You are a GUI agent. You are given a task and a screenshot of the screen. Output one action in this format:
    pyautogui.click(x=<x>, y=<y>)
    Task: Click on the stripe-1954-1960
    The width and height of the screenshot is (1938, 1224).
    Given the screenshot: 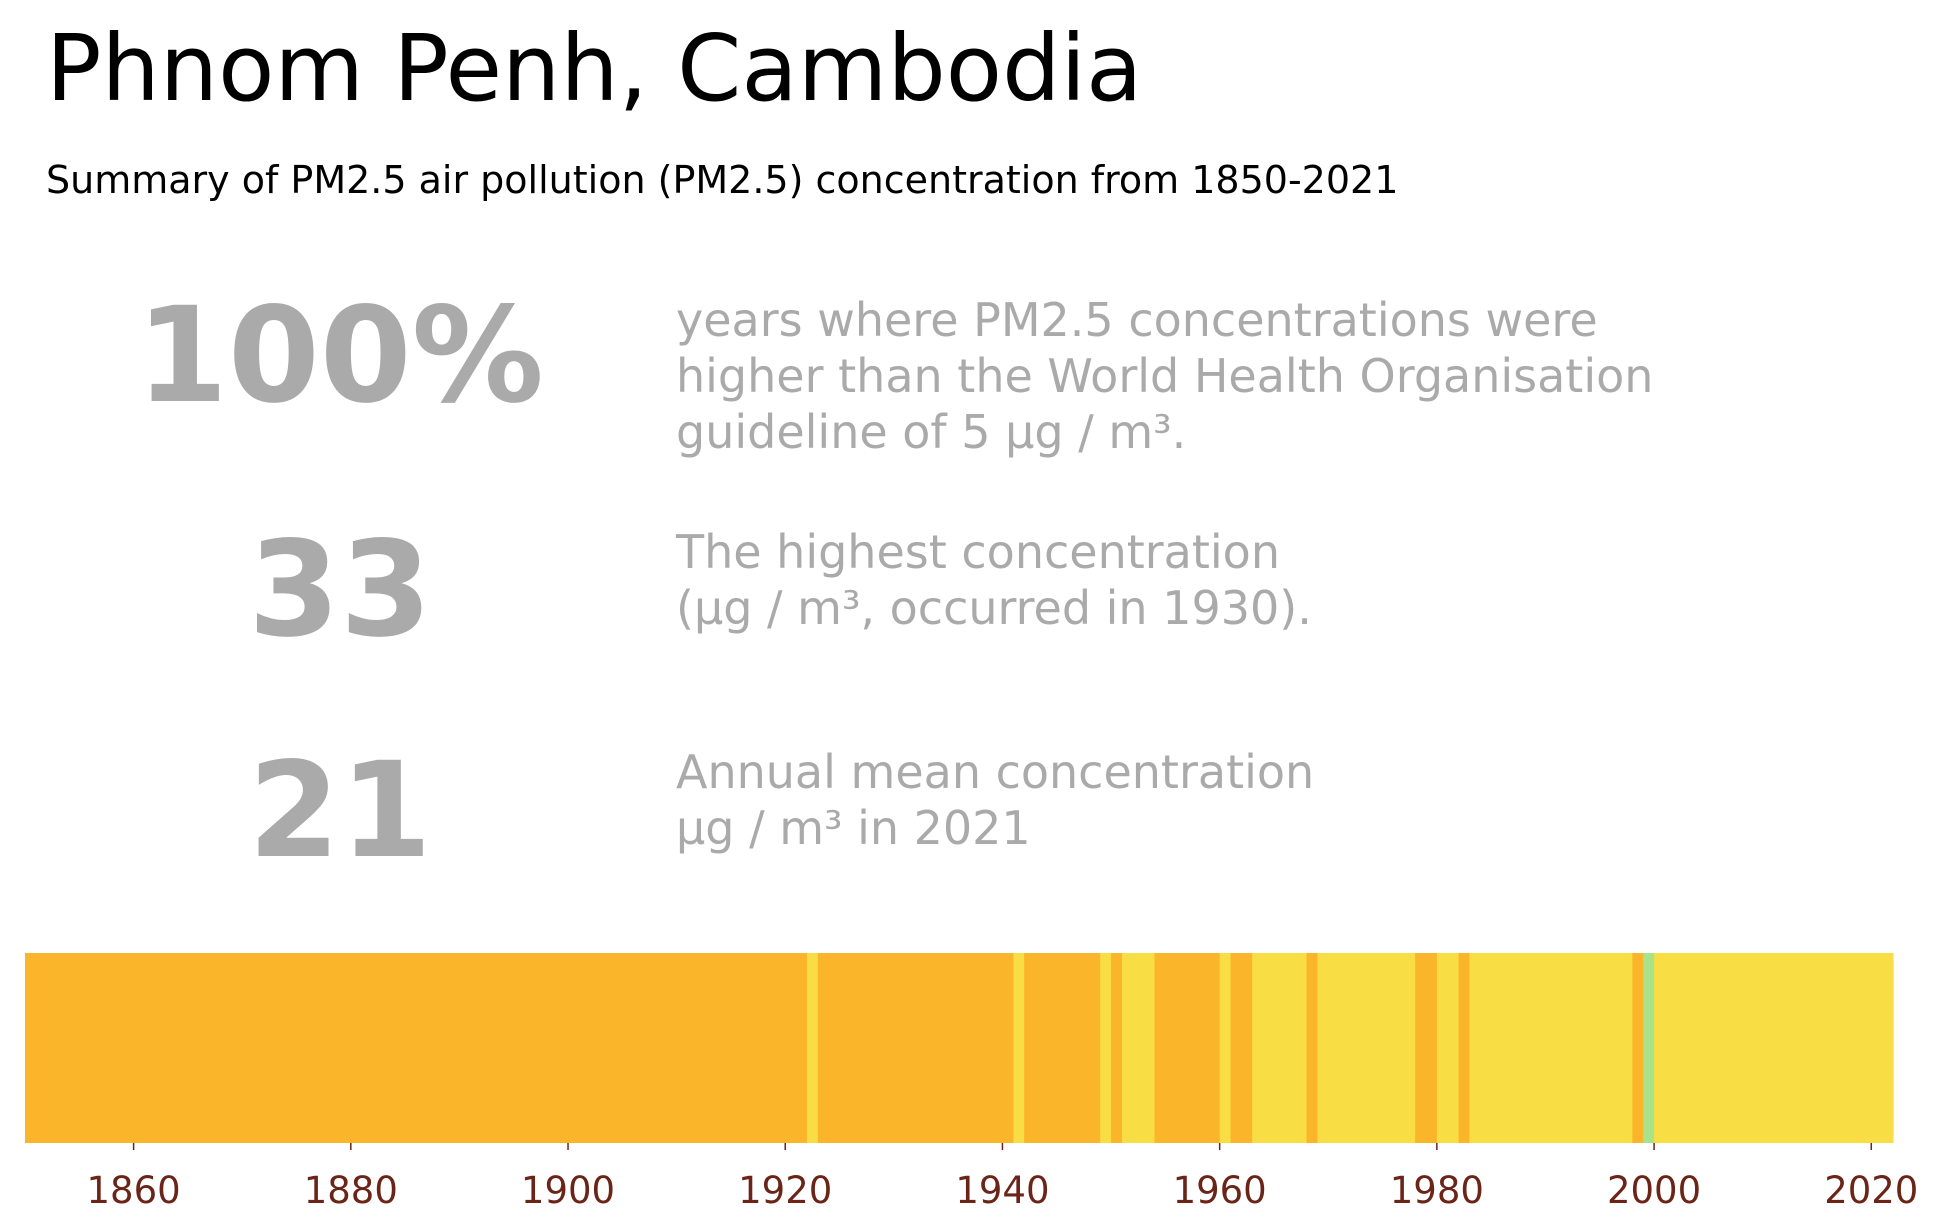 What is the action you would take?
    pyautogui.click(x=1187, y=1048)
    